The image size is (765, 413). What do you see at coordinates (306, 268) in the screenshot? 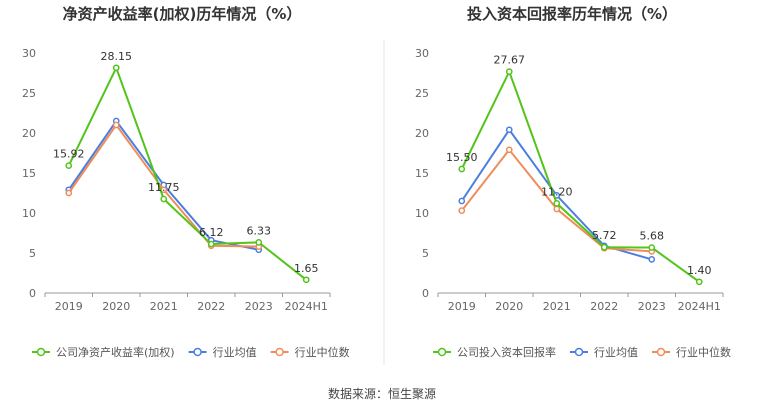
I see `data-label: 1.65` at bounding box center [306, 268].